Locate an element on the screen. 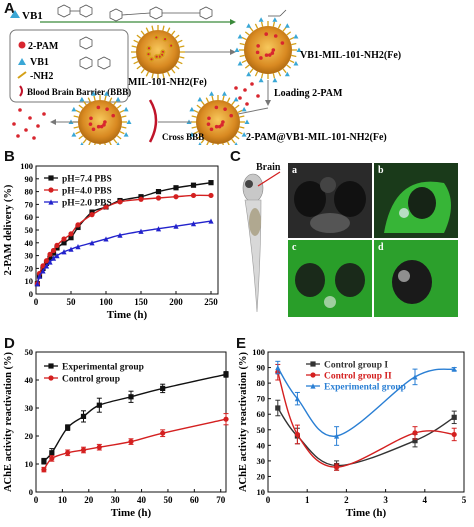 The image size is (474, 527). y-tick-label: 50 is located at coordinates (29, 352).